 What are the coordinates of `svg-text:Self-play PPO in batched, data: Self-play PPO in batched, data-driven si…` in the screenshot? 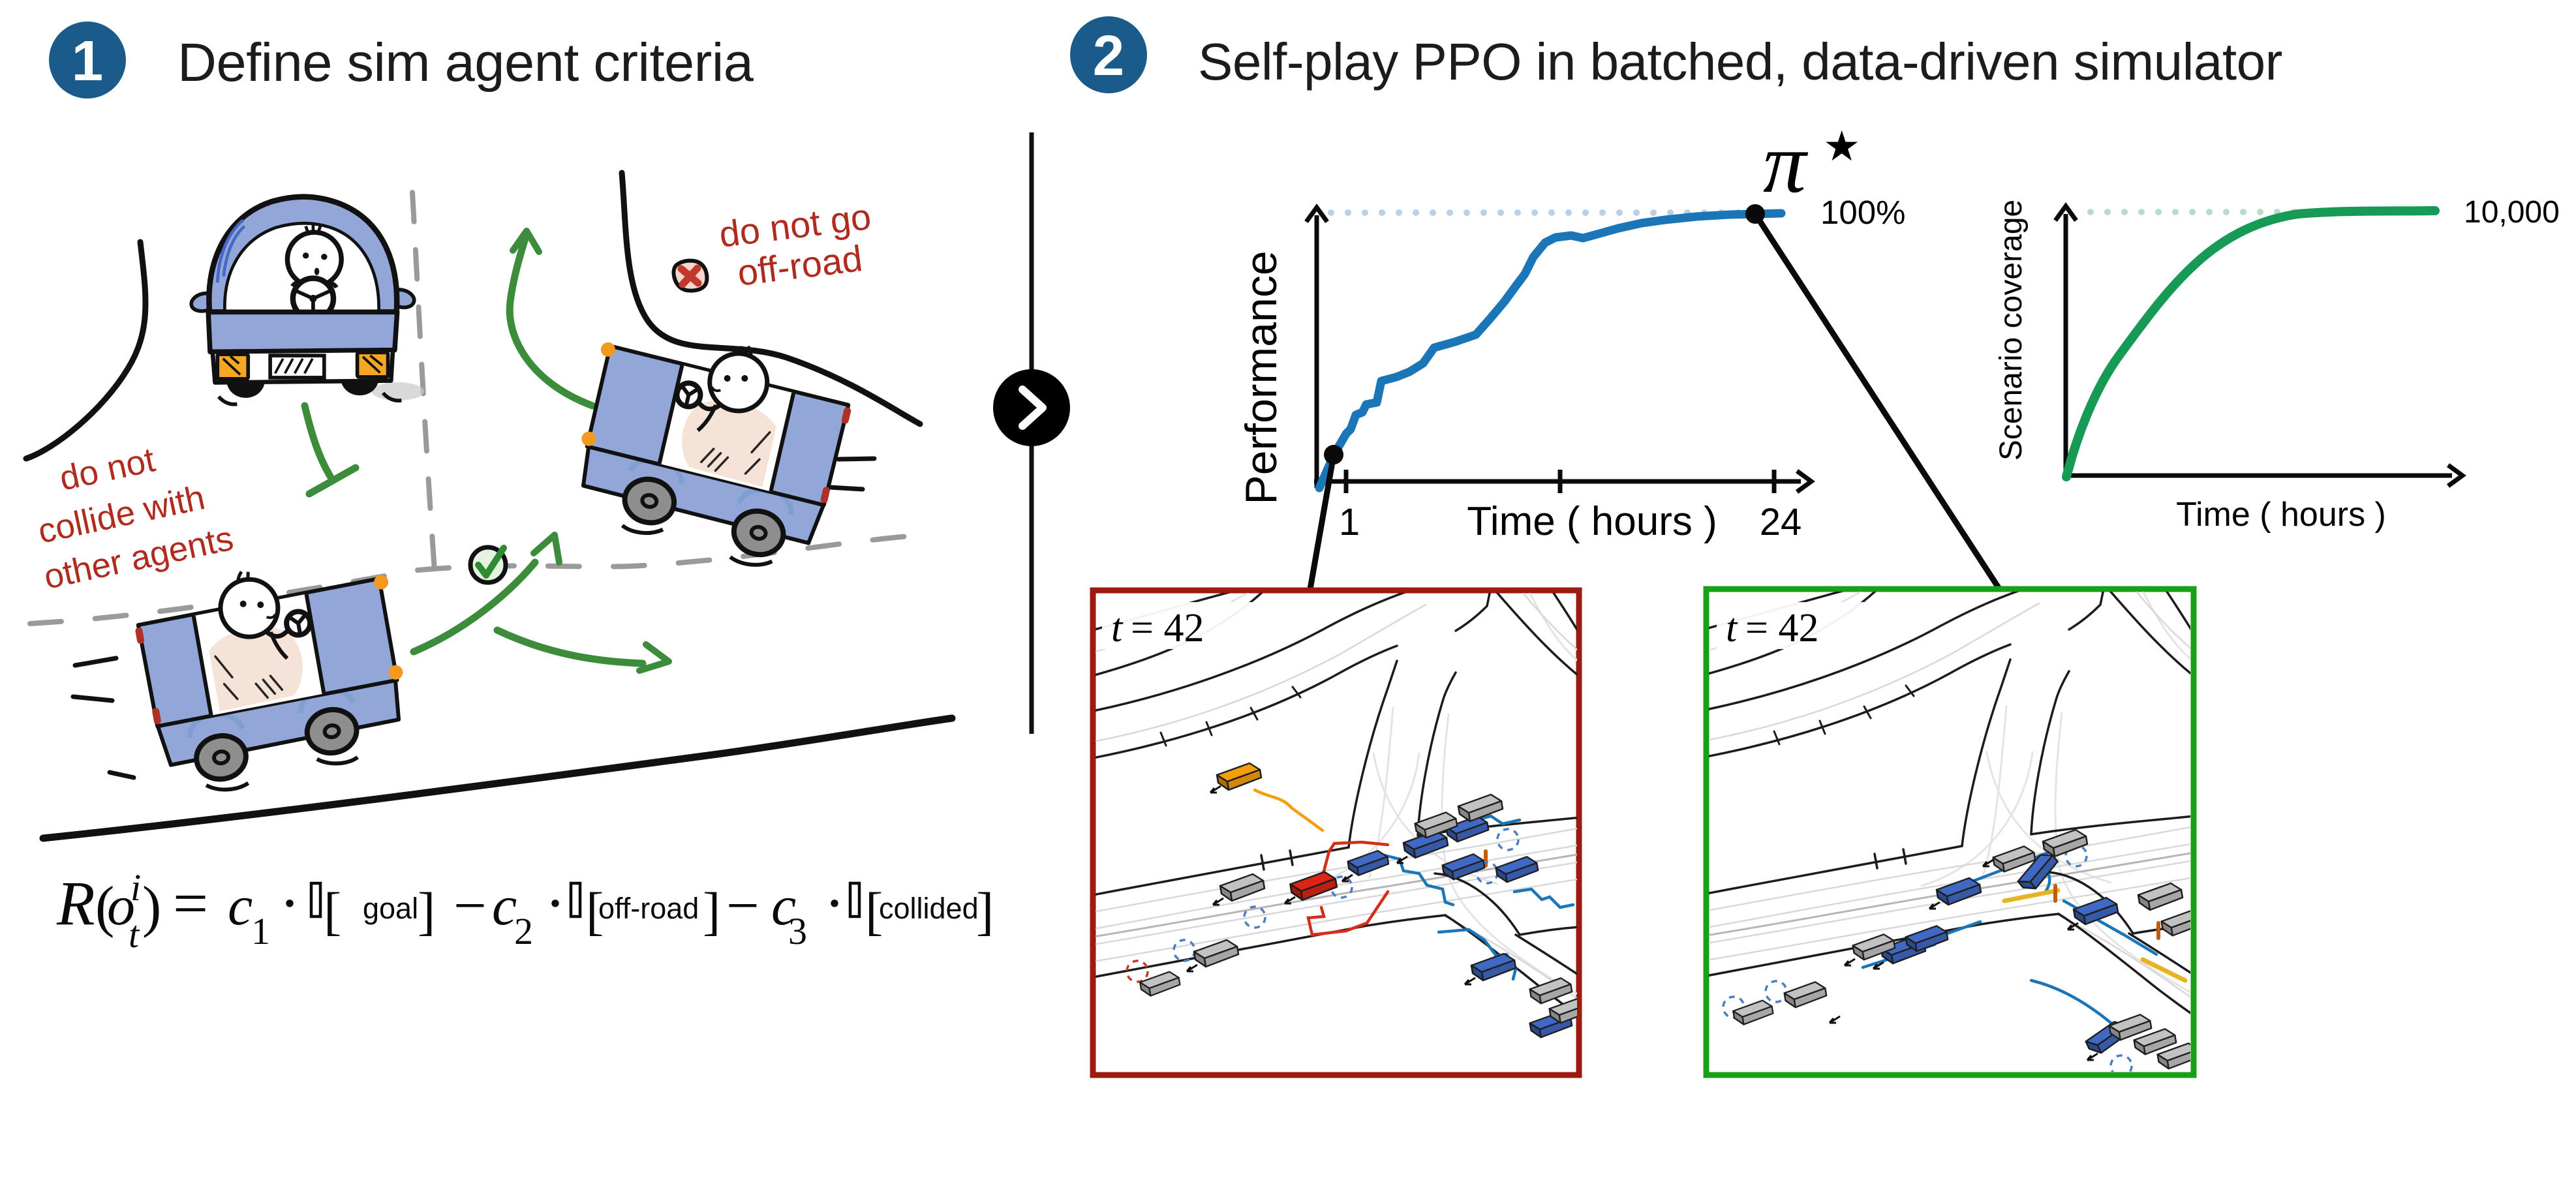 It's located at (1740, 62).